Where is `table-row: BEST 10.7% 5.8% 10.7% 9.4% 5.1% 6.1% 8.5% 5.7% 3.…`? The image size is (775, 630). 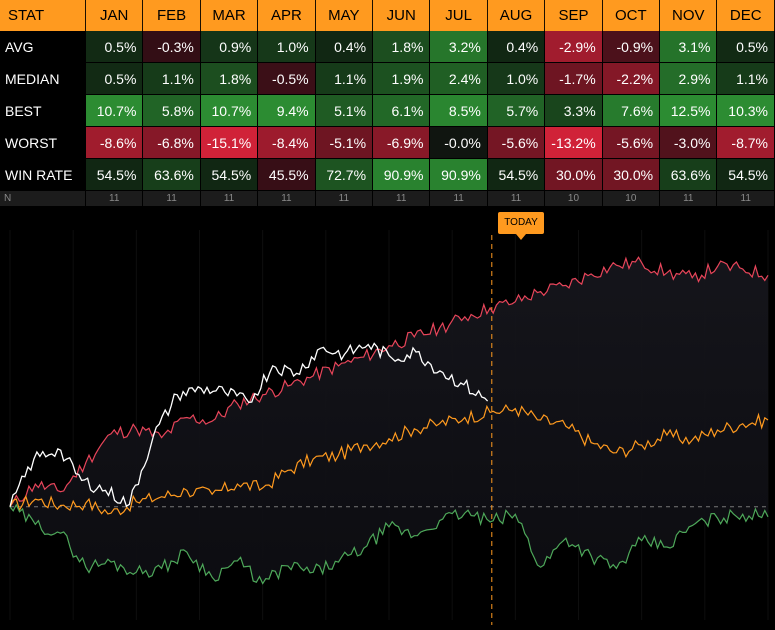
table-row: BEST 10.7% 5.8% 10.7% 9.4% 5.1% 6.1% 8.5% 5.7% 3.… is located at coordinates (387, 110).